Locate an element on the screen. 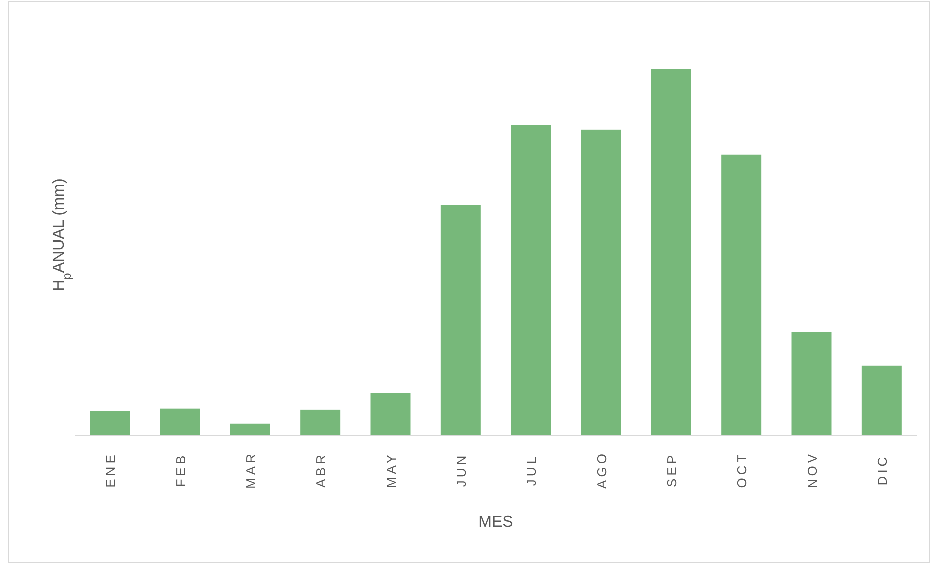  x-tick-label: NOV is located at coordinates (812, 470).